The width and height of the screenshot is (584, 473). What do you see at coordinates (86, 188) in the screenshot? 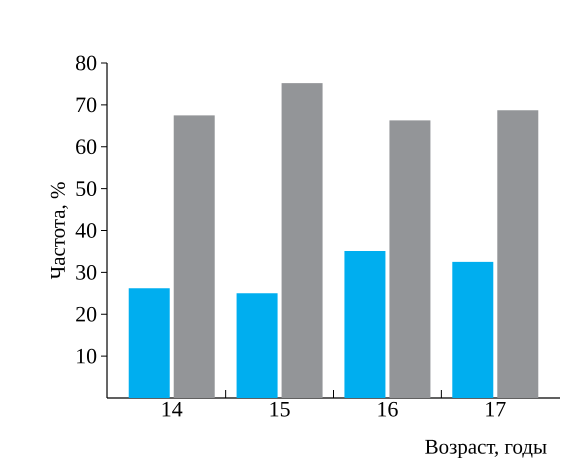
I see `y-tick-label: 50` at bounding box center [86, 188].